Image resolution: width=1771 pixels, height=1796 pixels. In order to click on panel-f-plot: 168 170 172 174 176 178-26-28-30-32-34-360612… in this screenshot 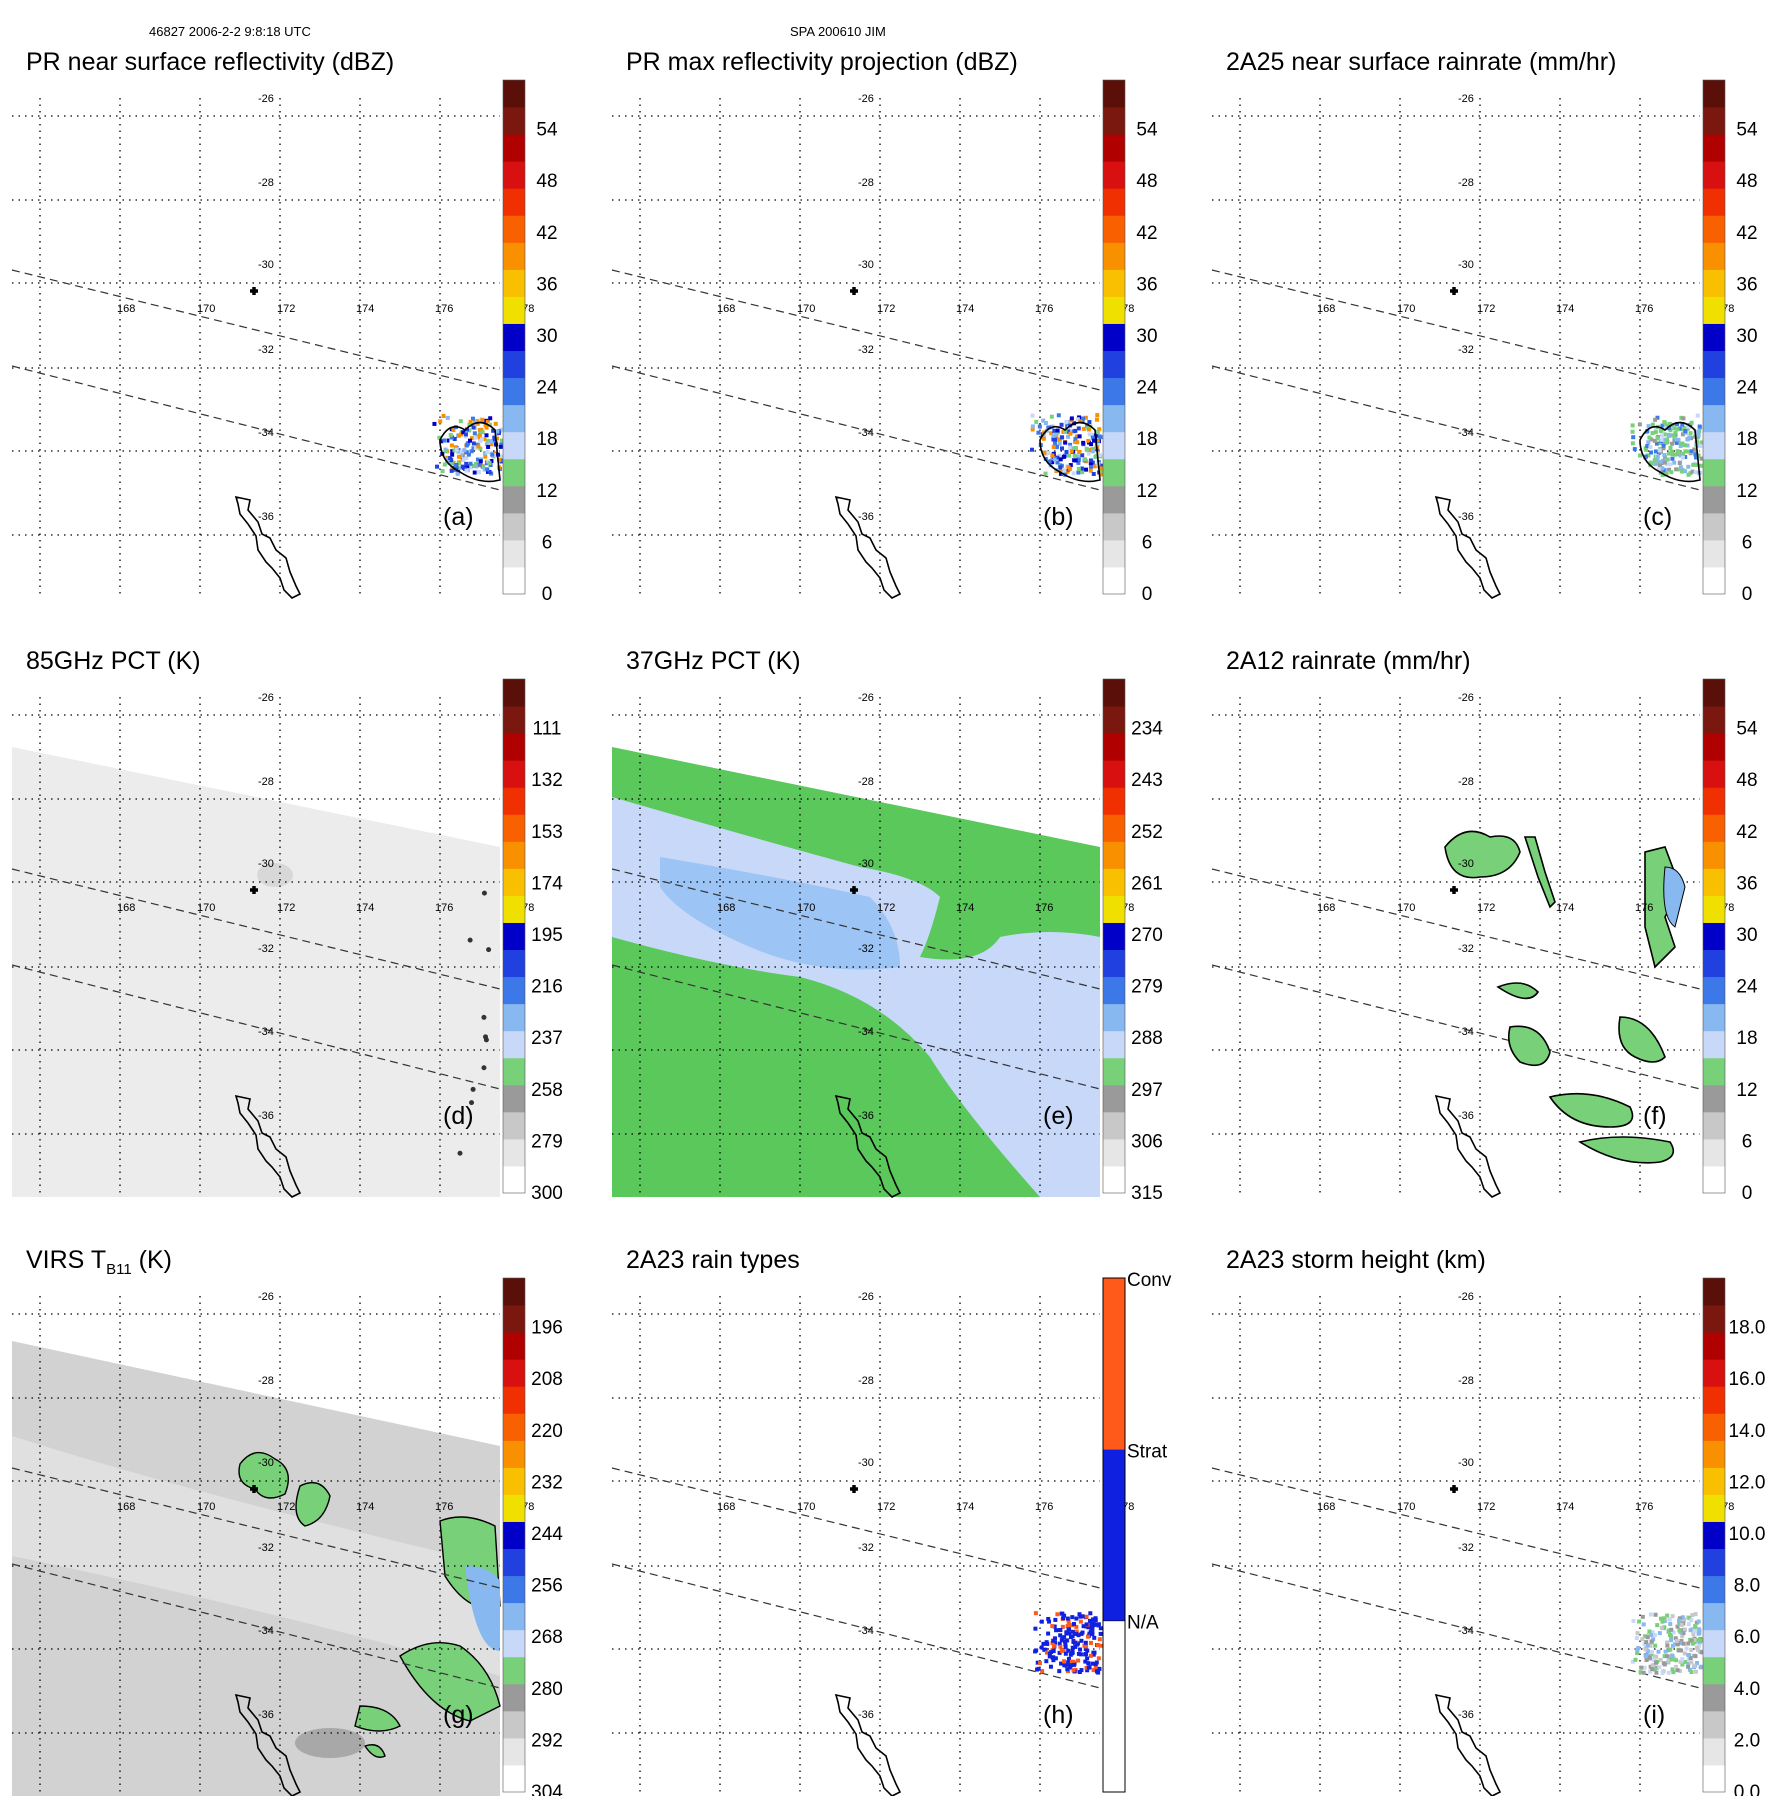, I will do `click(1484, 941)`.